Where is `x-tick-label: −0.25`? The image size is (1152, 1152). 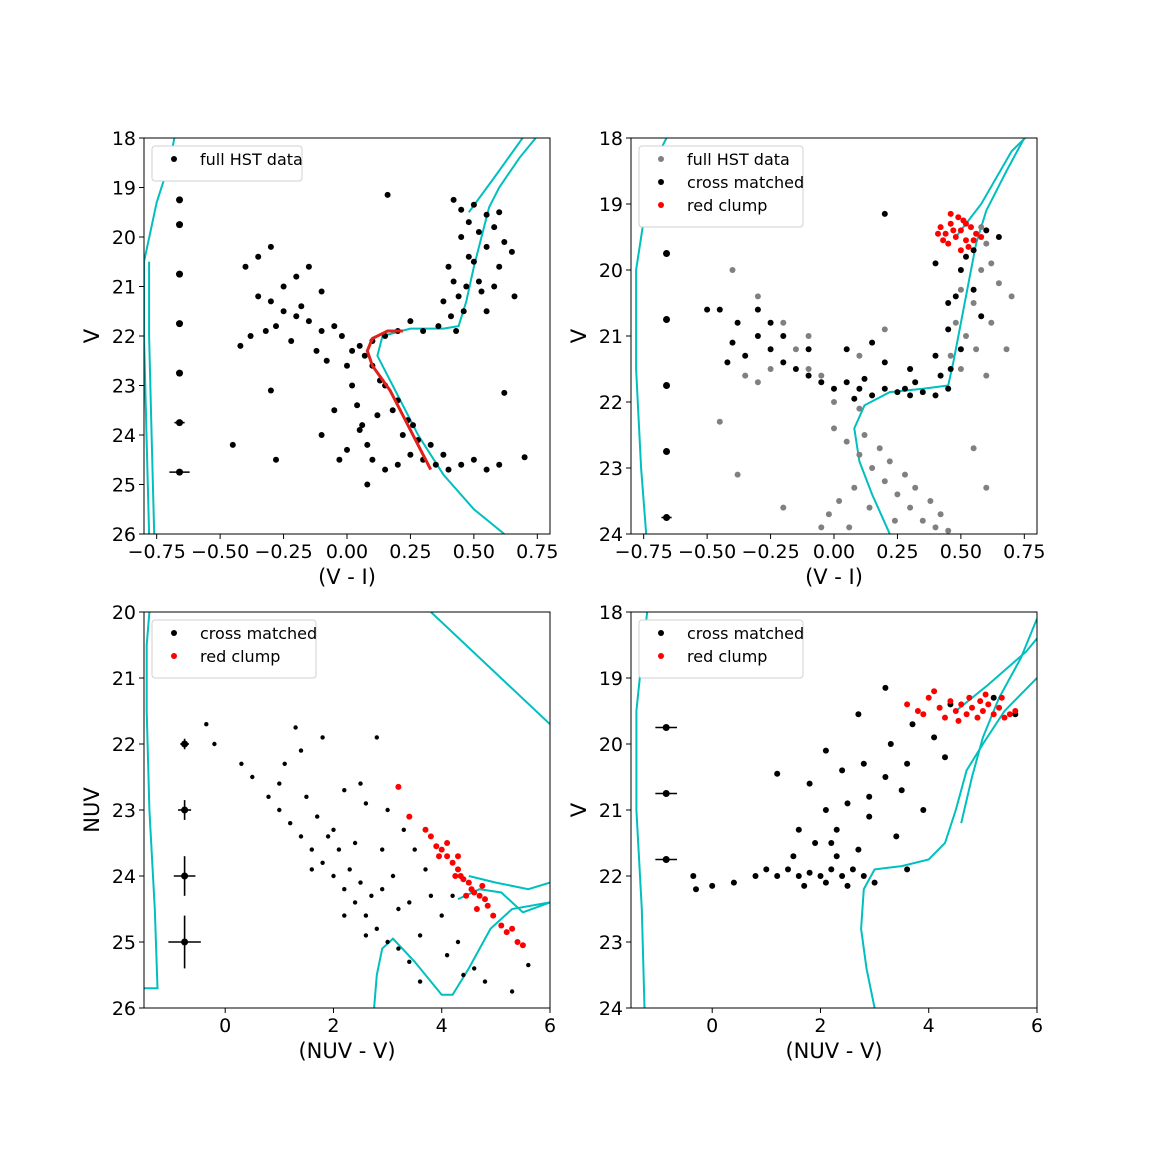 x-tick-label: −0.25 is located at coordinates (283, 552).